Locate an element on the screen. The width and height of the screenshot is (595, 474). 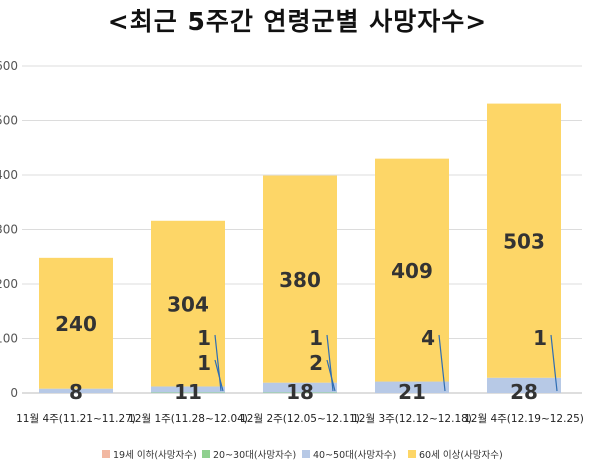
data-label-40-50: 18 is located at coordinates (300, 392).